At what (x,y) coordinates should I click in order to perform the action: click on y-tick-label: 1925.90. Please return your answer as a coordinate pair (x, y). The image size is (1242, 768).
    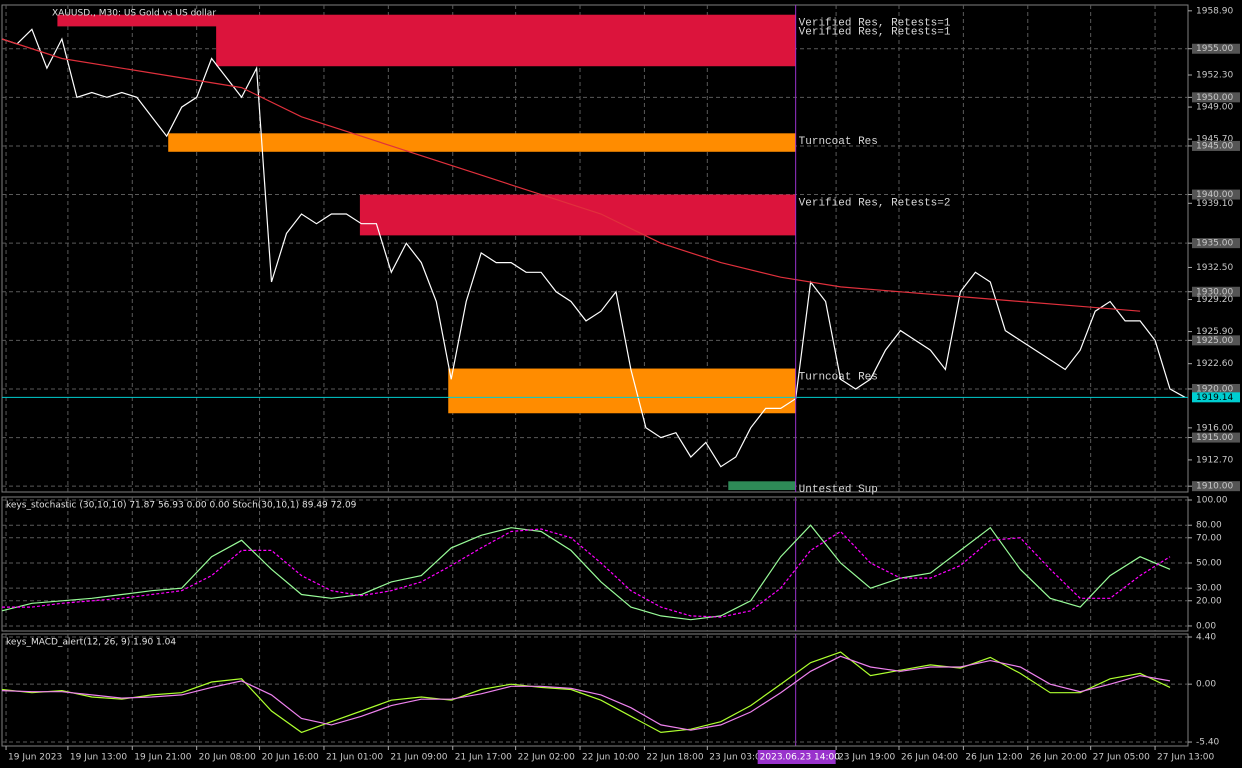
    Looking at the image, I should click on (1214, 332).